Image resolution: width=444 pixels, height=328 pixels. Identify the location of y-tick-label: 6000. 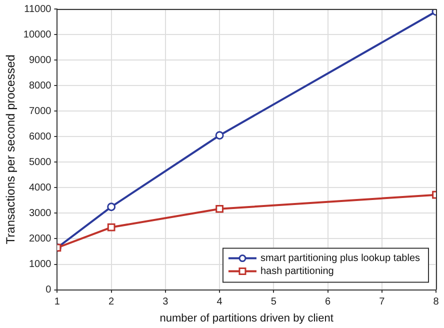
(40, 136).